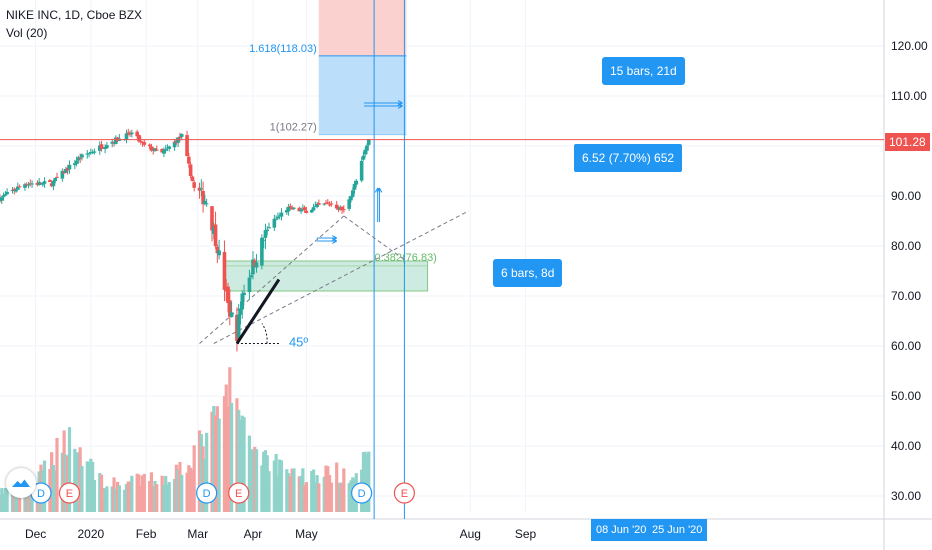 The width and height of the screenshot is (932, 550). What do you see at coordinates (74, 24) in the screenshot?
I see `chart-legend: NIKE INC, 1D, Cboe BZX Vol (20)` at bounding box center [74, 24].